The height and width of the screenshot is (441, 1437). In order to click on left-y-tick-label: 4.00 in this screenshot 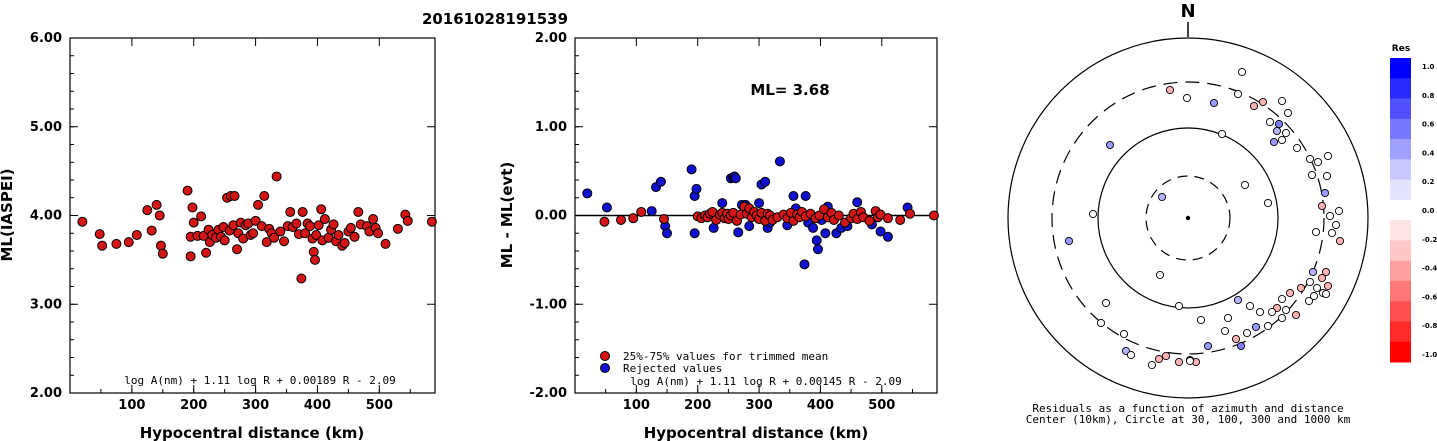, I will do `click(46, 216)`.